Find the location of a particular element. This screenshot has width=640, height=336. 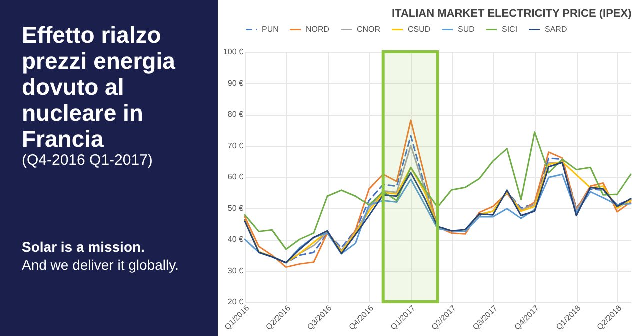

legend-label: SUD is located at coordinates (467, 29).